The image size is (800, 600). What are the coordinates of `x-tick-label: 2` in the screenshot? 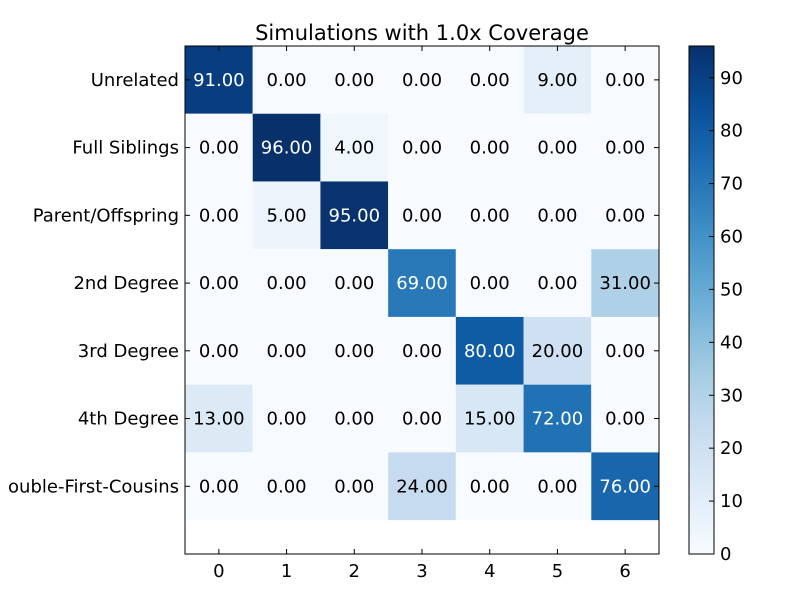 It's located at (354, 571).